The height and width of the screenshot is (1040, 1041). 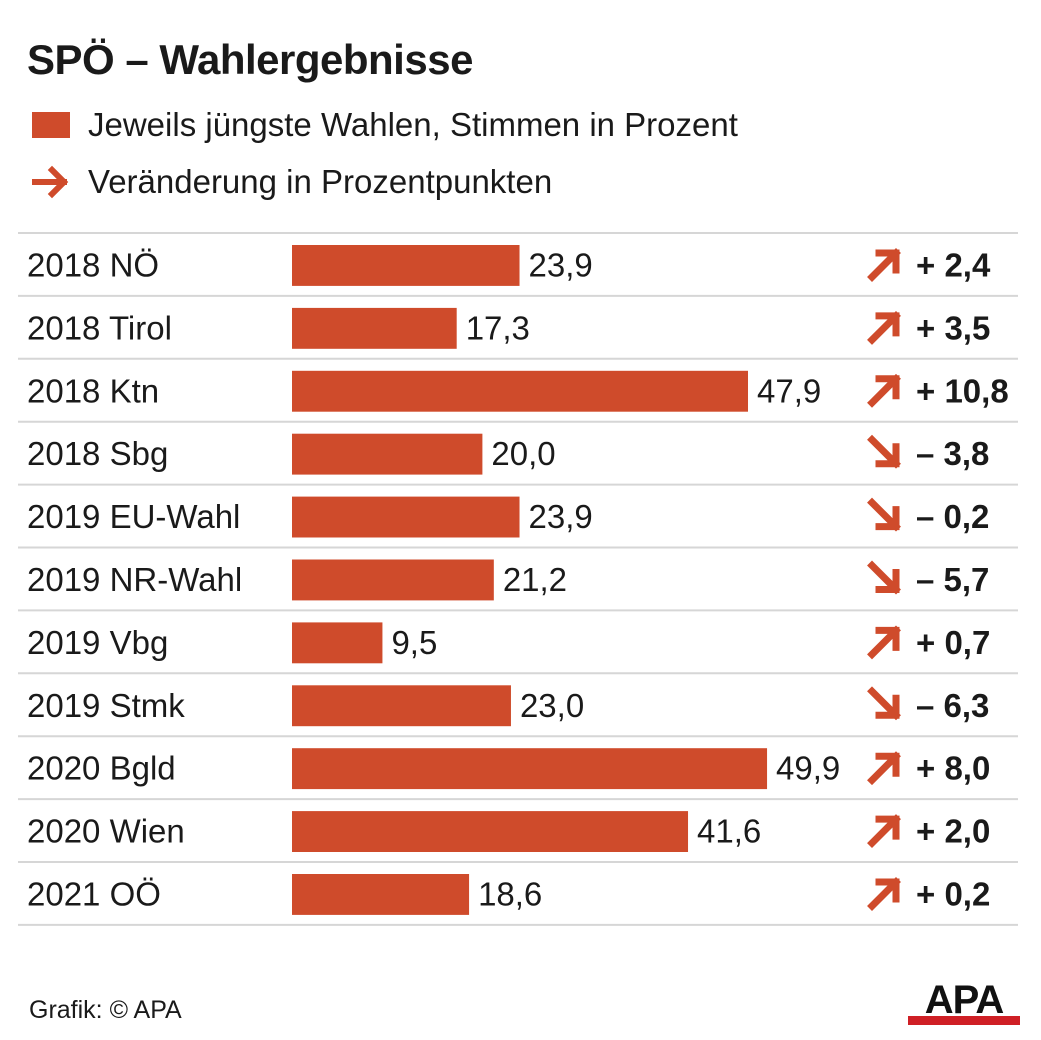 What do you see at coordinates (962, 390) in the screenshot?
I see `change-label: + 10,8` at bounding box center [962, 390].